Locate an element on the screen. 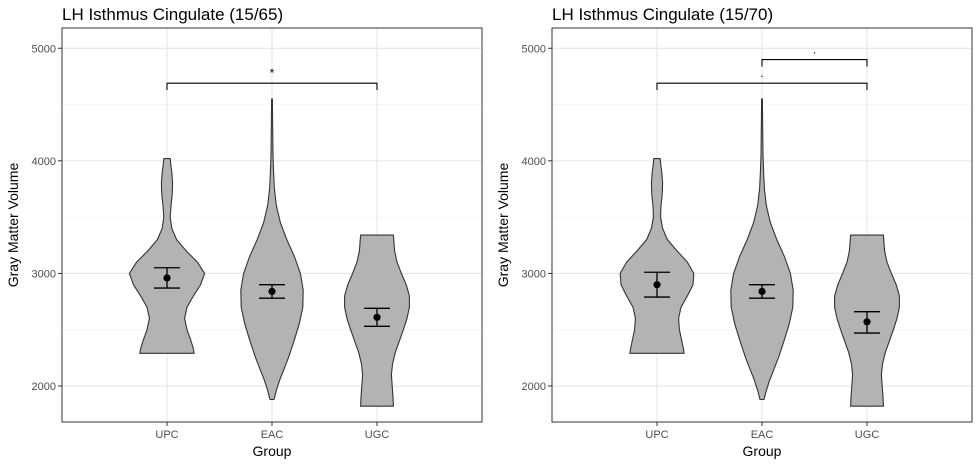 The width and height of the screenshot is (980, 466). chart-title: LH Isthmus Cingulate (15/70) is located at coordinates (662, 14).